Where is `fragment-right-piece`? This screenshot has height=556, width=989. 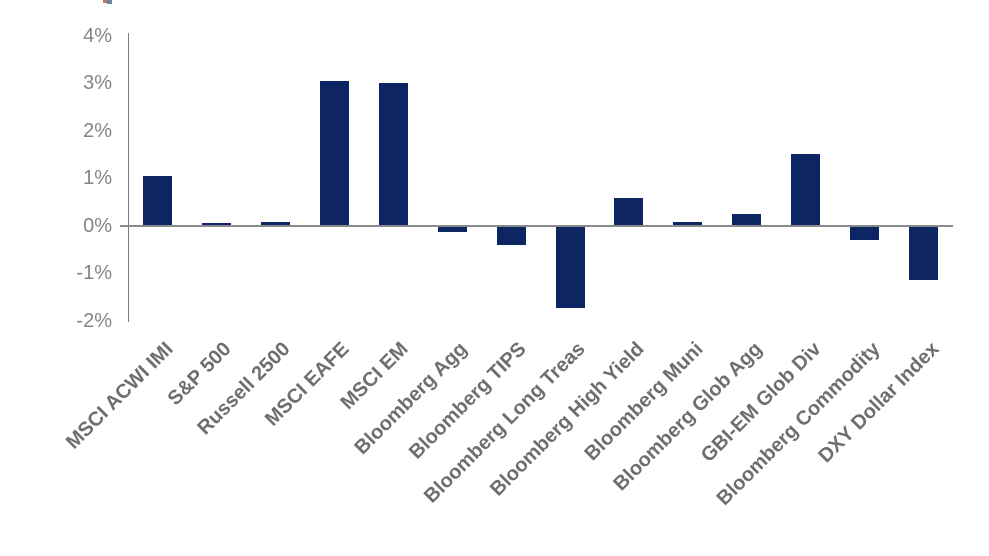 fragment-right-piece is located at coordinates (109, 2).